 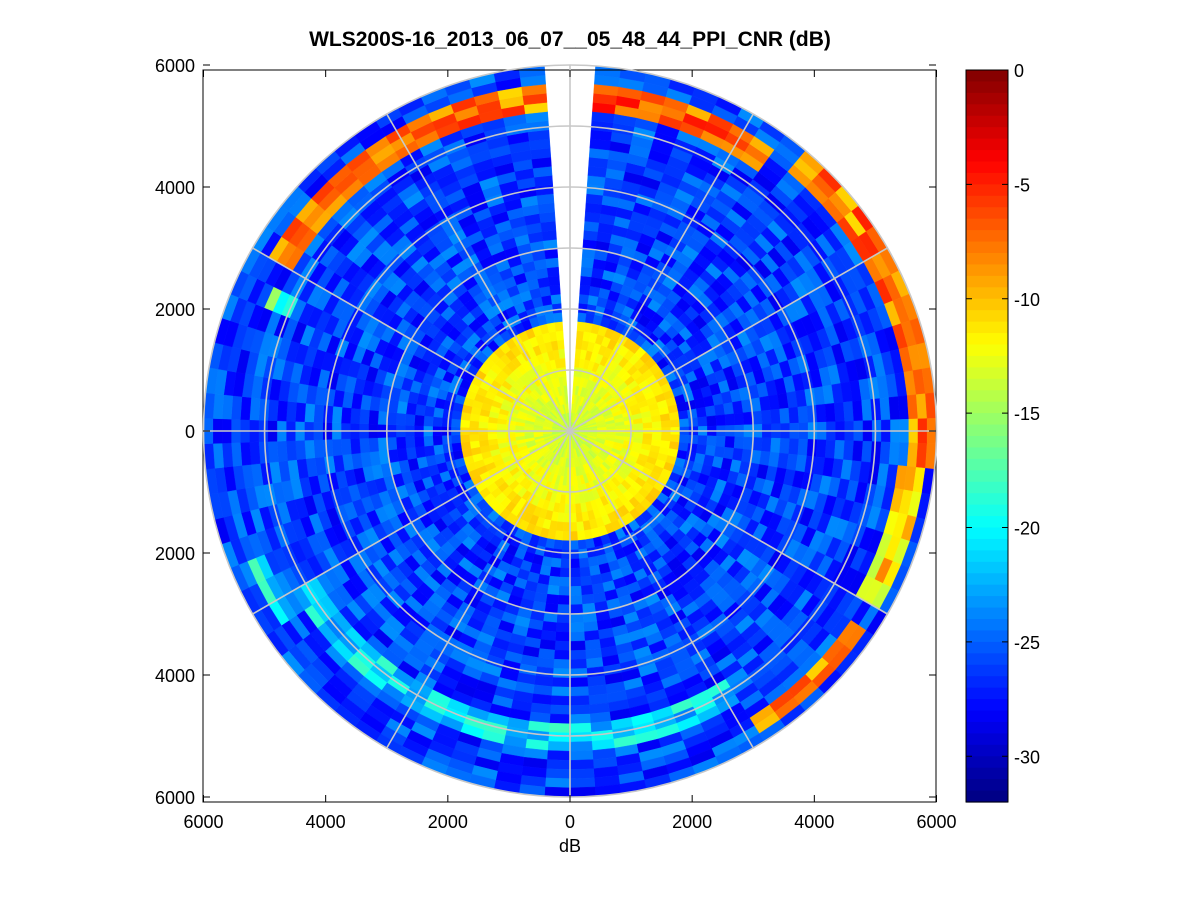 What do you see at coordinates (175, 188) in the screenshot?
I see `y-tick-label: 4000` at bounding box center [175, 188].